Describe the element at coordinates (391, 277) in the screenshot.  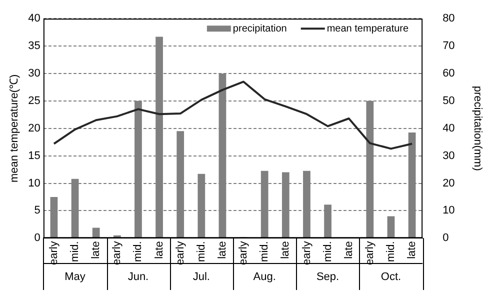
I see `text: Oct.` at that location.